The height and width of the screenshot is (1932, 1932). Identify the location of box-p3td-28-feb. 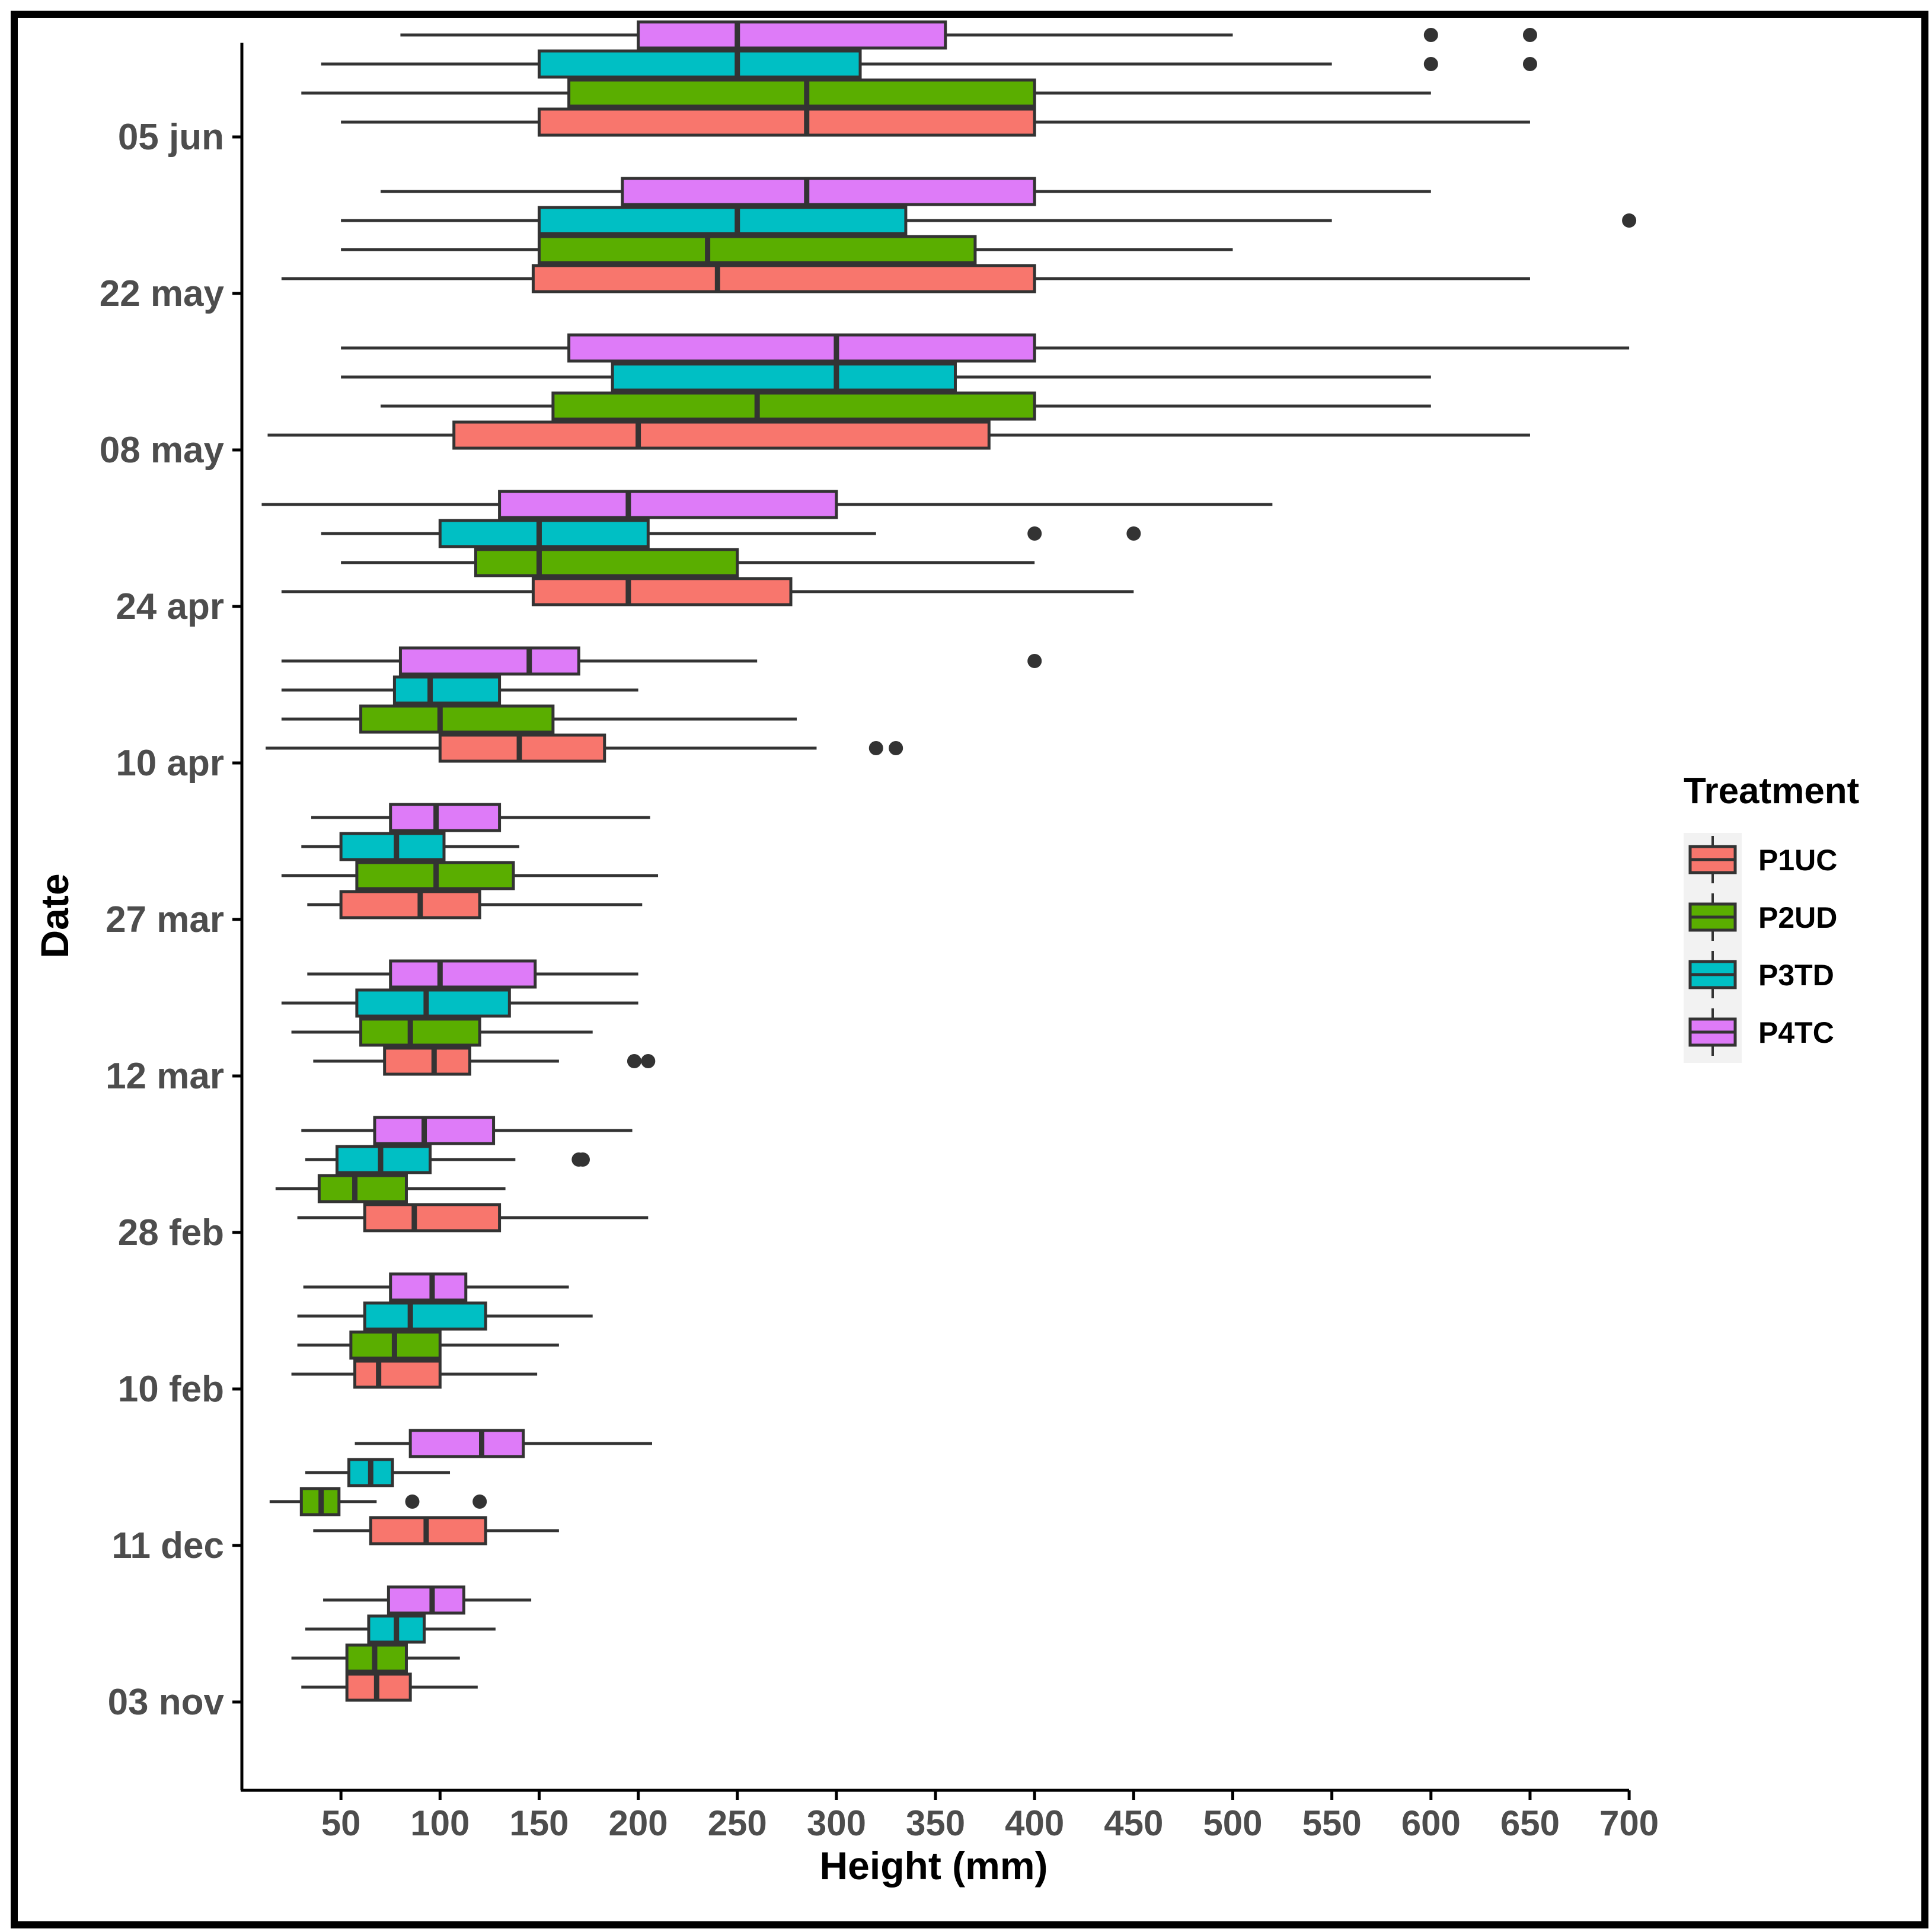
(447, 1159).